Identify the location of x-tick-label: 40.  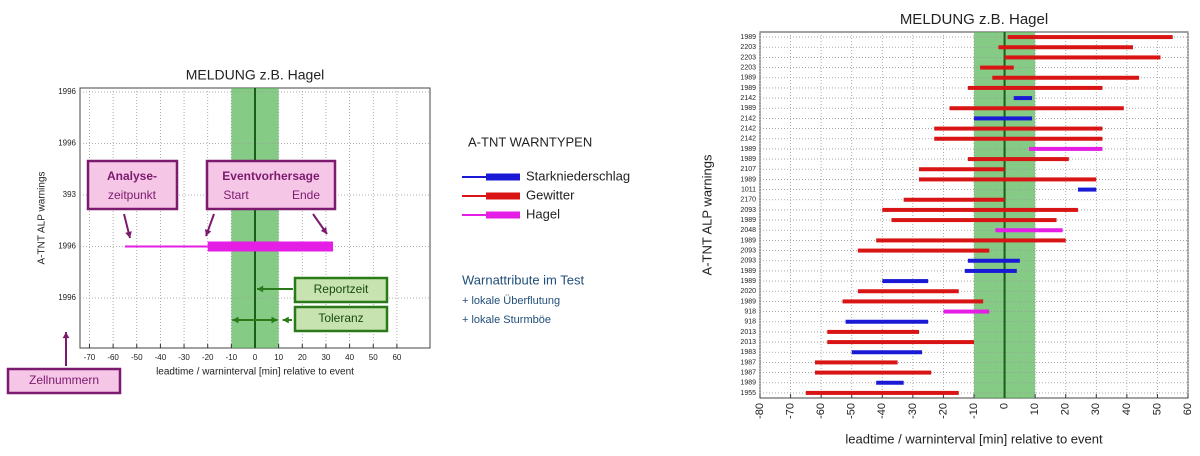
(1127, 409).